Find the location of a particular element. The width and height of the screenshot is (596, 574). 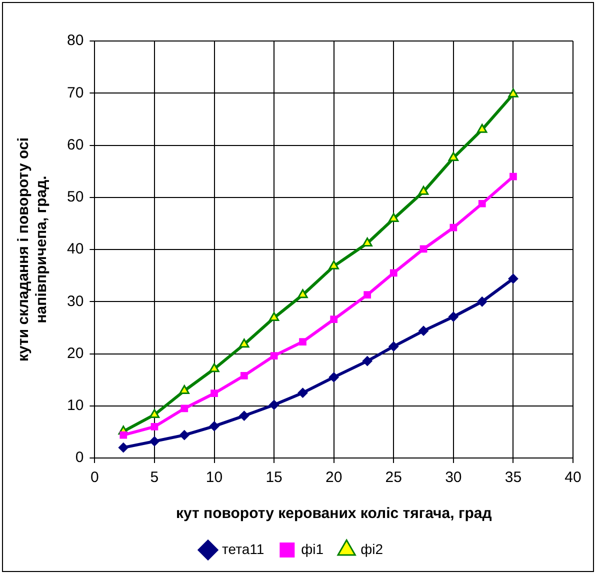

x-tick-label: 25 is located at coordinates (393, 477).